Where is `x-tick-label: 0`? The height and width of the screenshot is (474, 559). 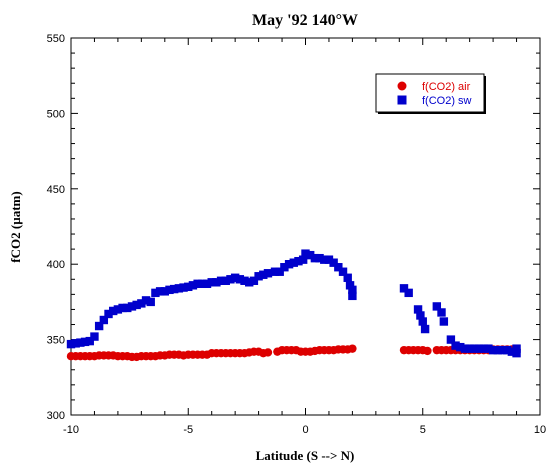
x-tick-label: 0 is located at coordinates (305, 430).